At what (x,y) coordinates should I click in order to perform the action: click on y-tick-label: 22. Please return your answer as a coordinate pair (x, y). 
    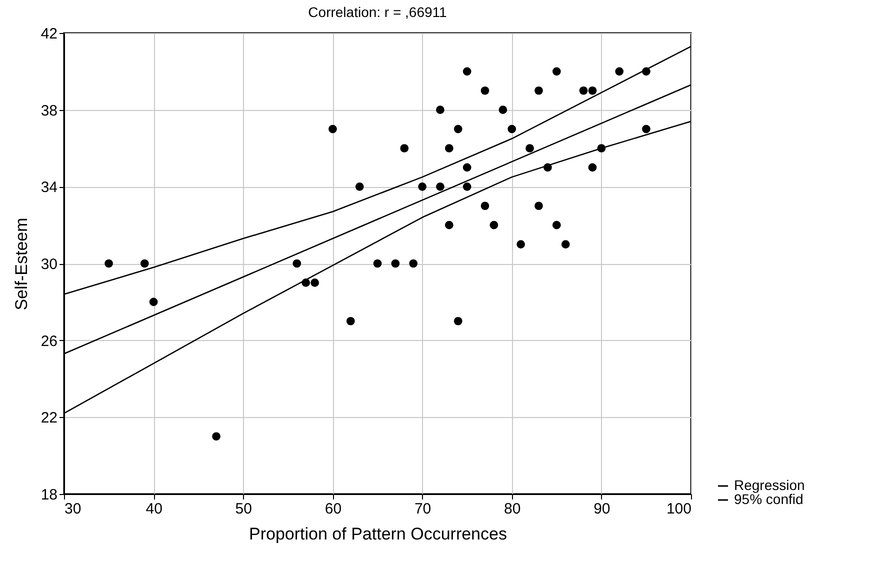
    Looking at the image, I should click on (49, 418).